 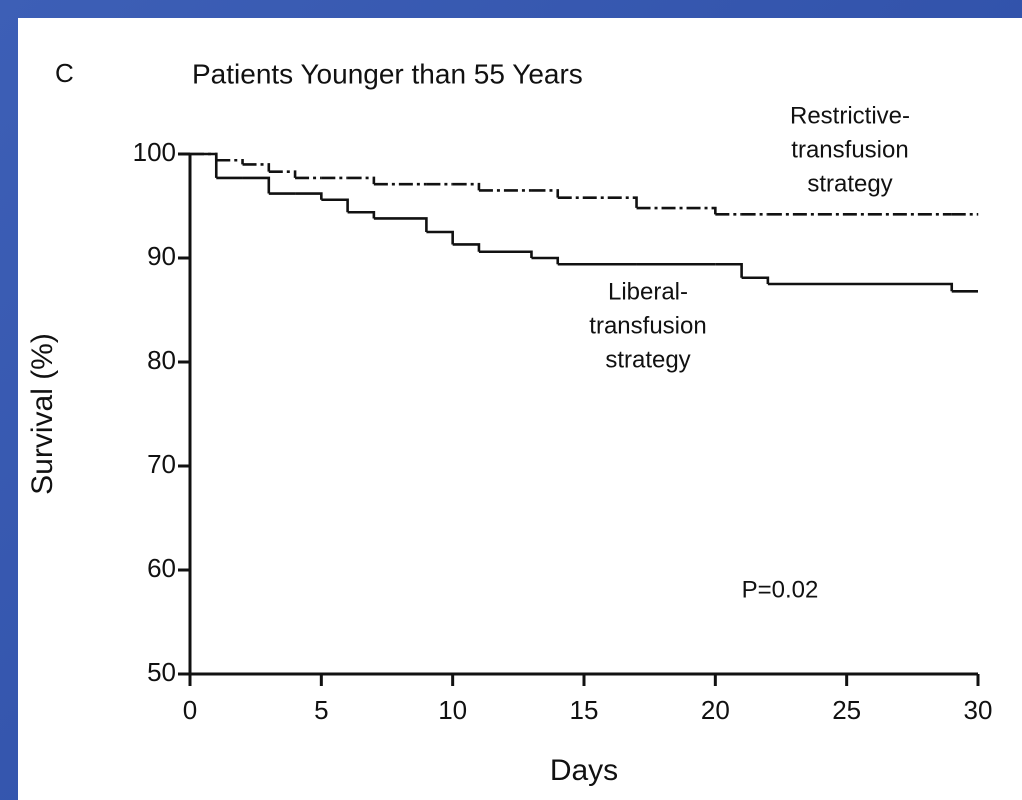 What do you see at coordinates (584, 710) in the screenshot?
I see `x-tick-label: 15` at bounding box center [584, 710].